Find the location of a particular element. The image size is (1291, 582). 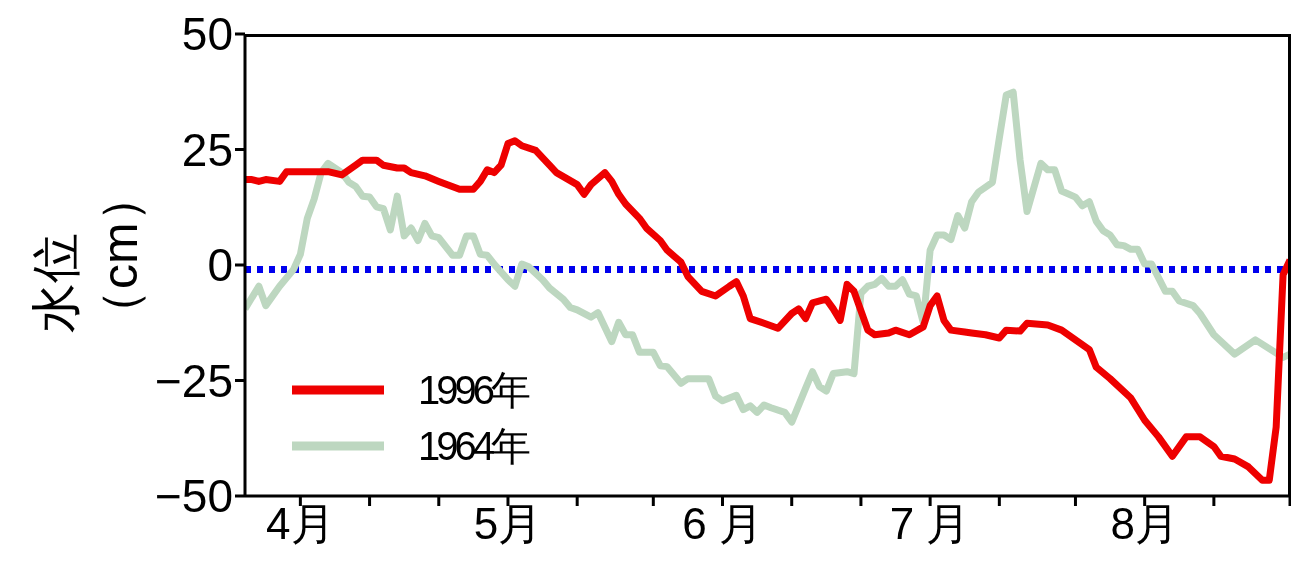

y-tick-label: −25 is located at coordinates (193, 380).